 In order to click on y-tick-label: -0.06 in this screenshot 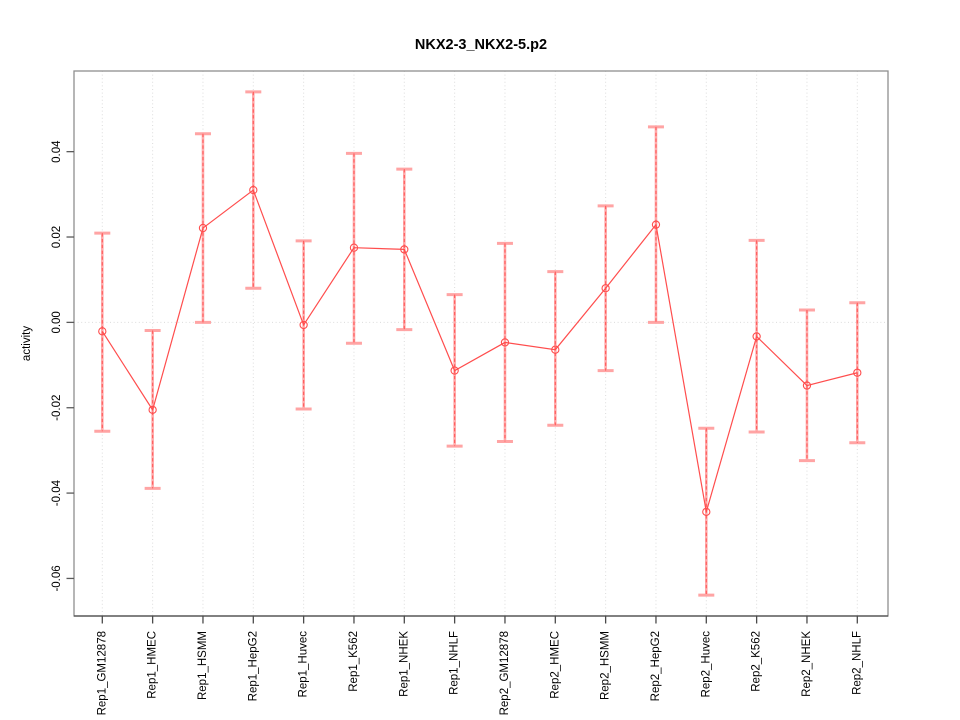, I will do `click(57, 578)`.